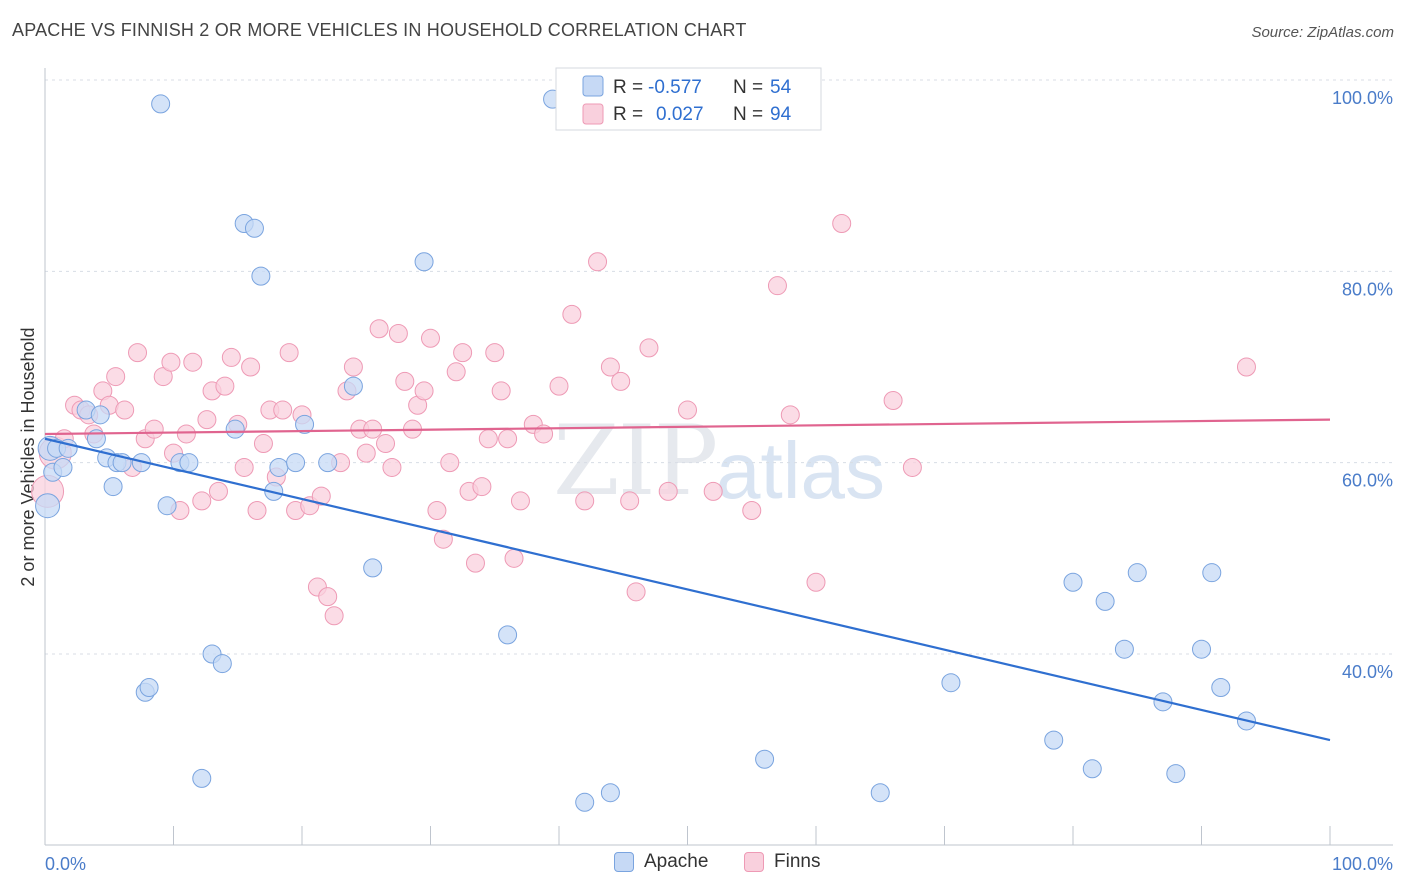 The image size is (1406, 892). I want to click on legend-apache-n-label: N =, so click(748, 87).